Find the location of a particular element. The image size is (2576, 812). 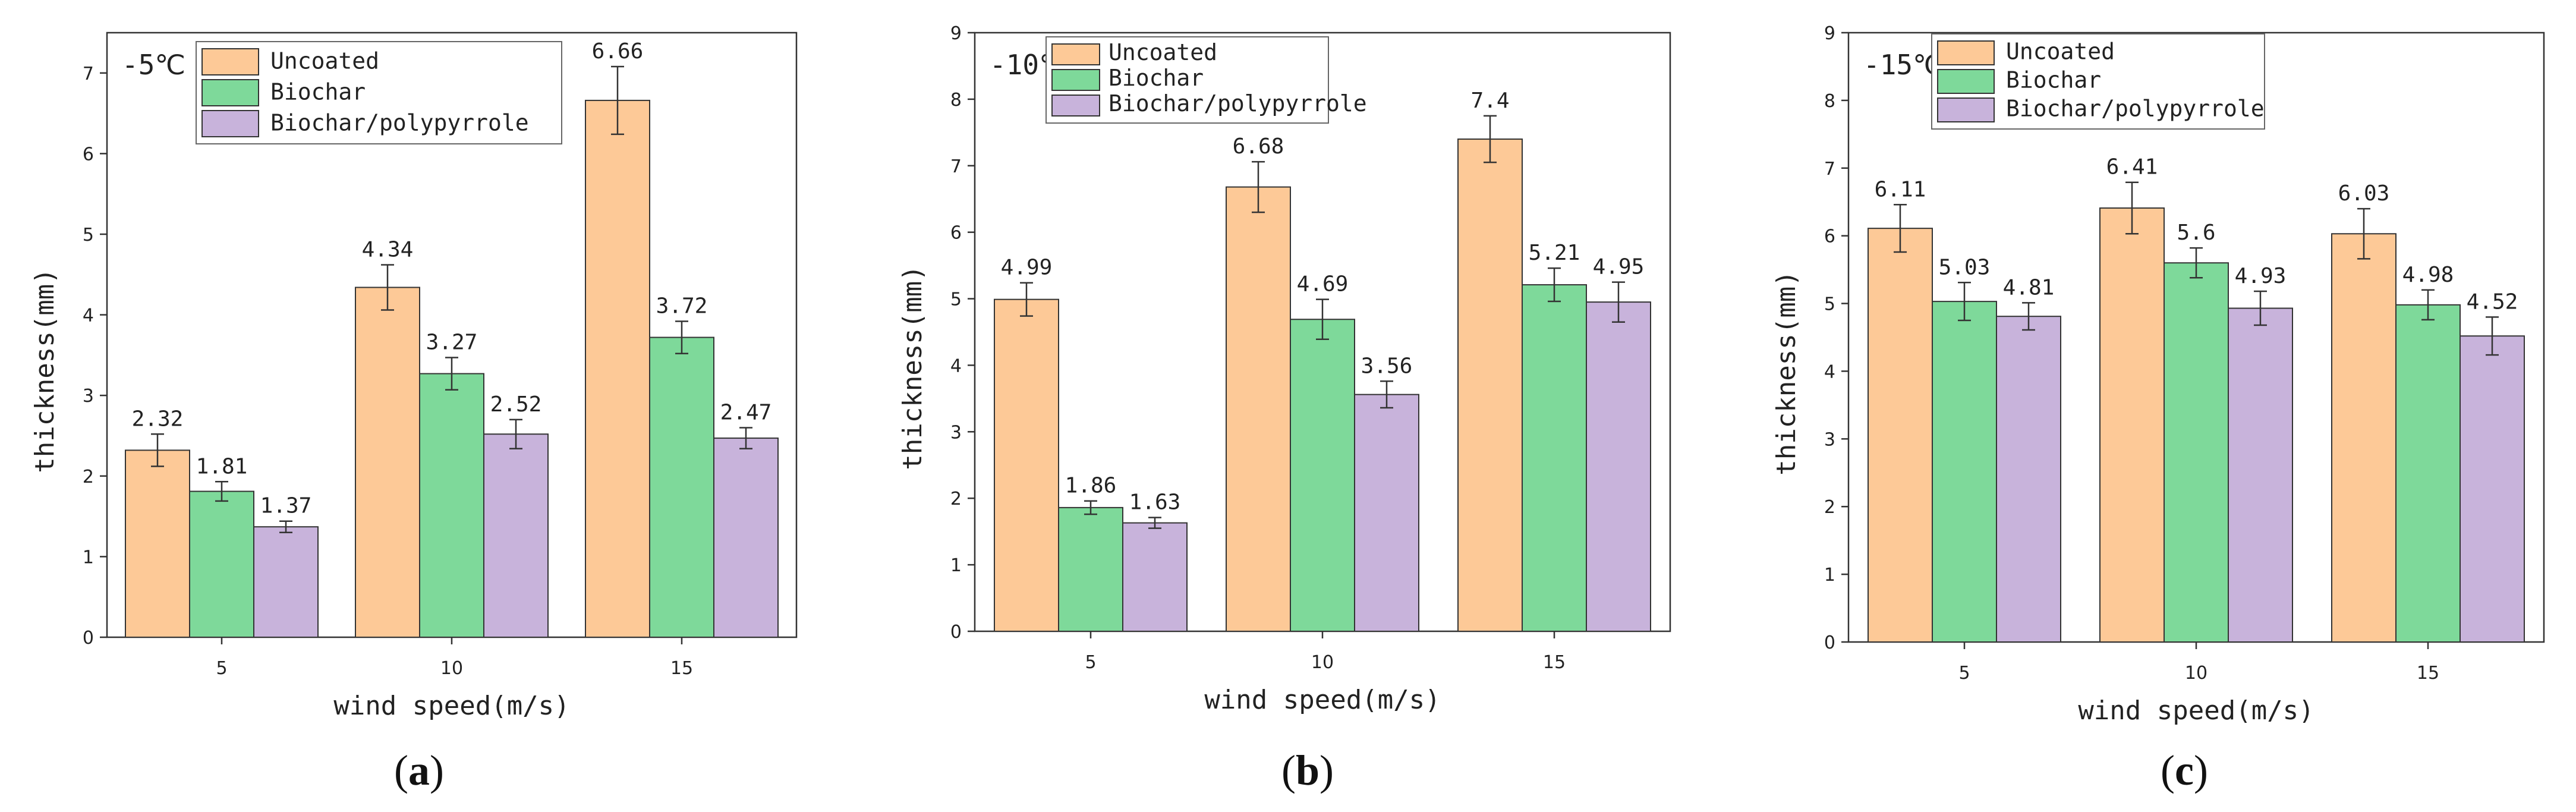

data-label: 2.32 is located at coordinates (158, 419).